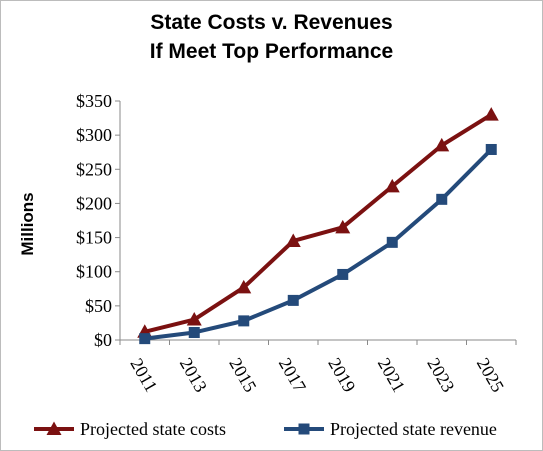 This screenshot has height=451, width=543. Describe the element at coordinates (94, 238) in the screenshot. I see `y-tick-label: $150` at that location.